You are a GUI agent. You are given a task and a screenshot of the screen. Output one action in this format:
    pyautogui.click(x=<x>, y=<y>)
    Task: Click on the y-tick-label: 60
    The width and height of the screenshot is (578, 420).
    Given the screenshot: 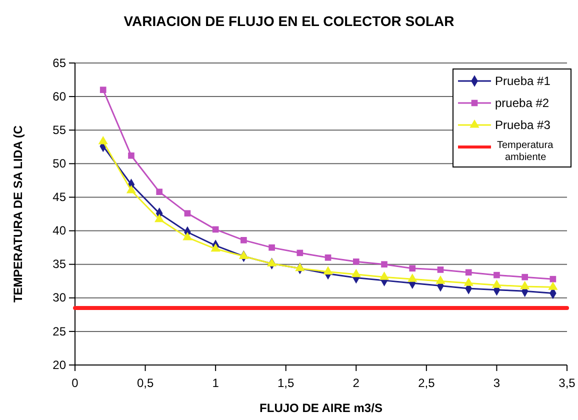 What is the action you would take?
    pyautogui.click(x=59, y=96)
    